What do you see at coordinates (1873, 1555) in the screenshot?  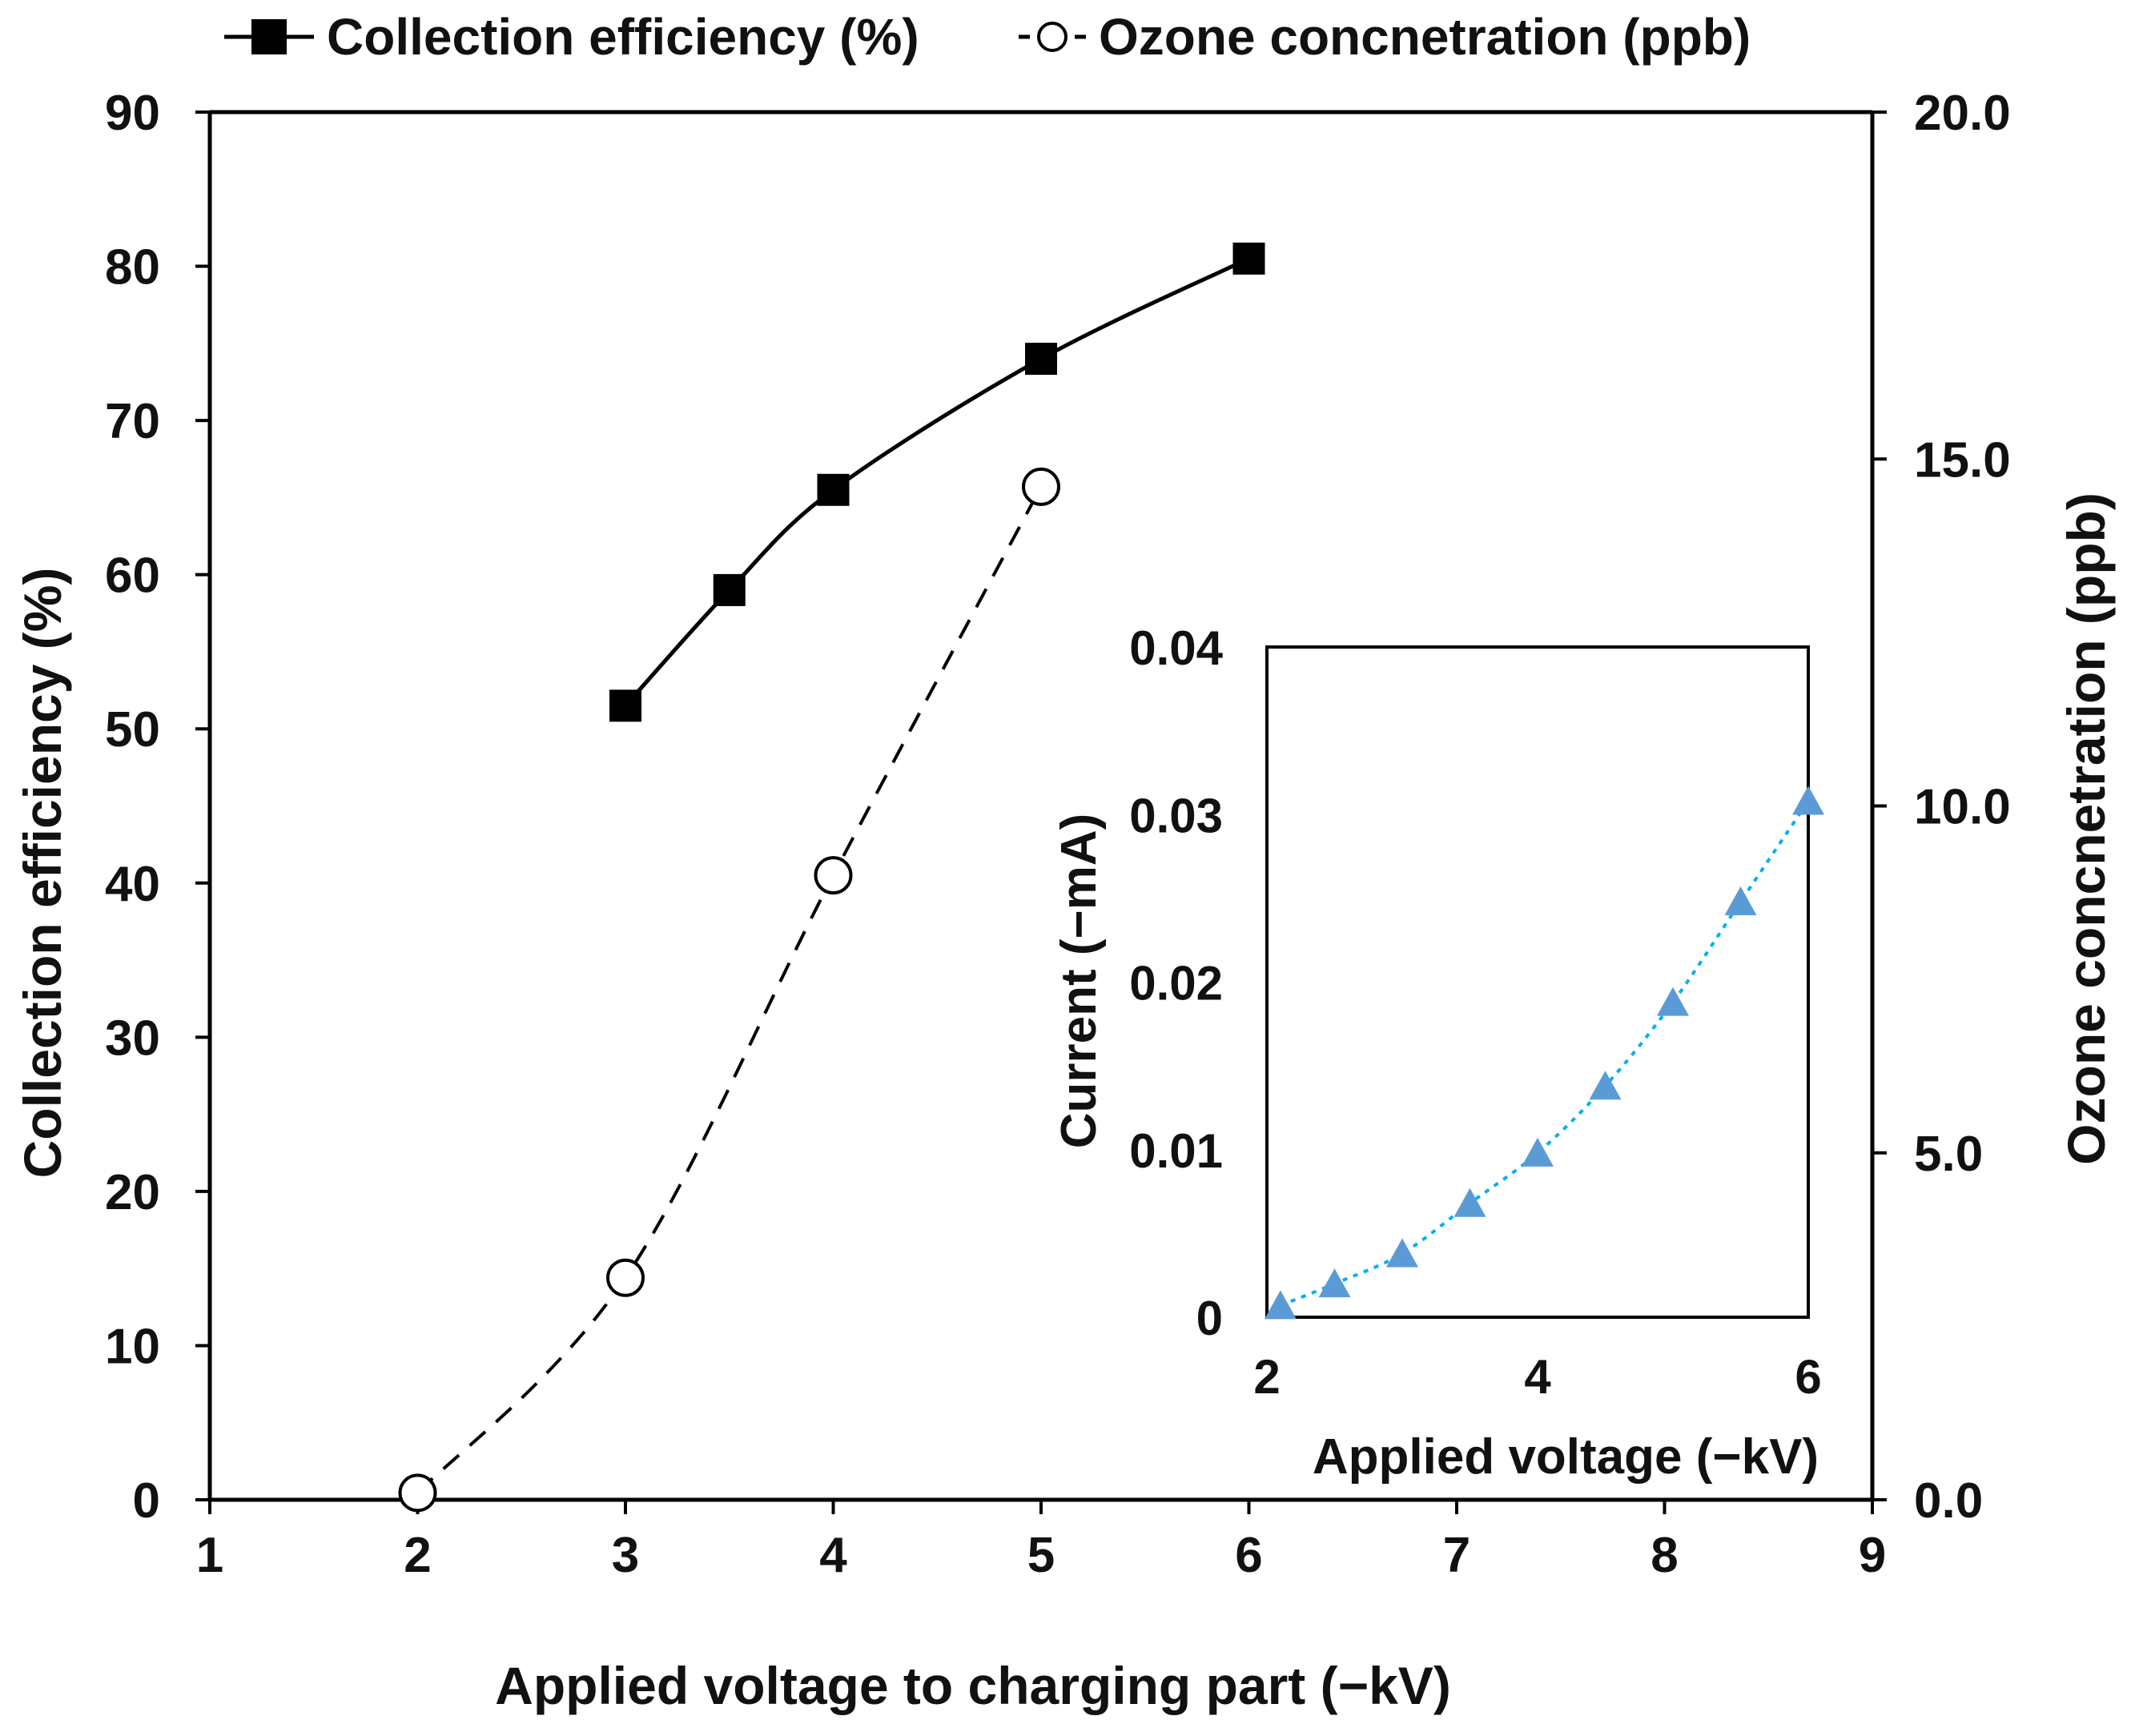 I see `x-tick-label: 9` at bounding box center [1873, 1555].